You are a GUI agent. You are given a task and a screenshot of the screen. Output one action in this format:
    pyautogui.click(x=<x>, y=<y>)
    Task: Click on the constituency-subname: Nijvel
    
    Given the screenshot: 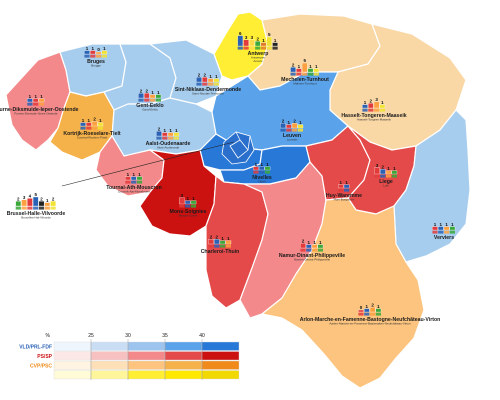 What is the action you would take?
    pyautogui.click(x=262, y=182)
    